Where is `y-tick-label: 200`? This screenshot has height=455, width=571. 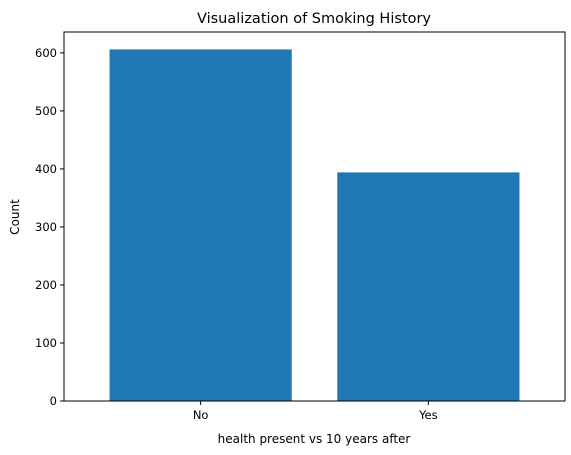 y-tick-label: 200 is located at coordinates (46, 285).